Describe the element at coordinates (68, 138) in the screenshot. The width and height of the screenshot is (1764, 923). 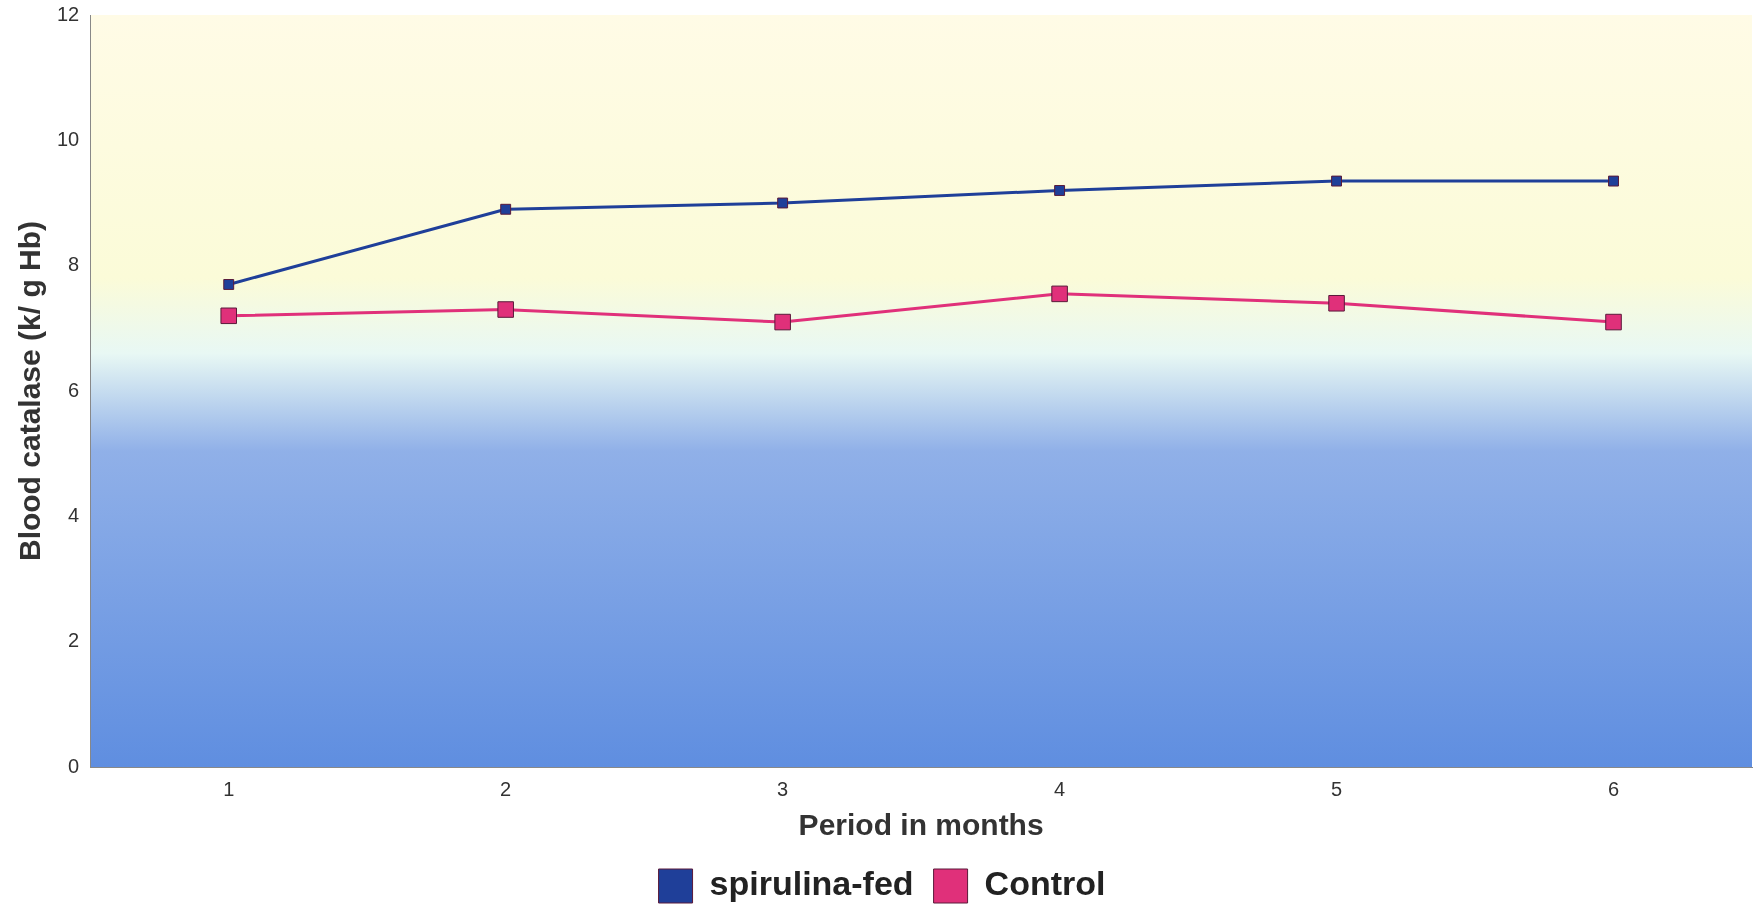
I see `y-tick-label: 10` at that location.